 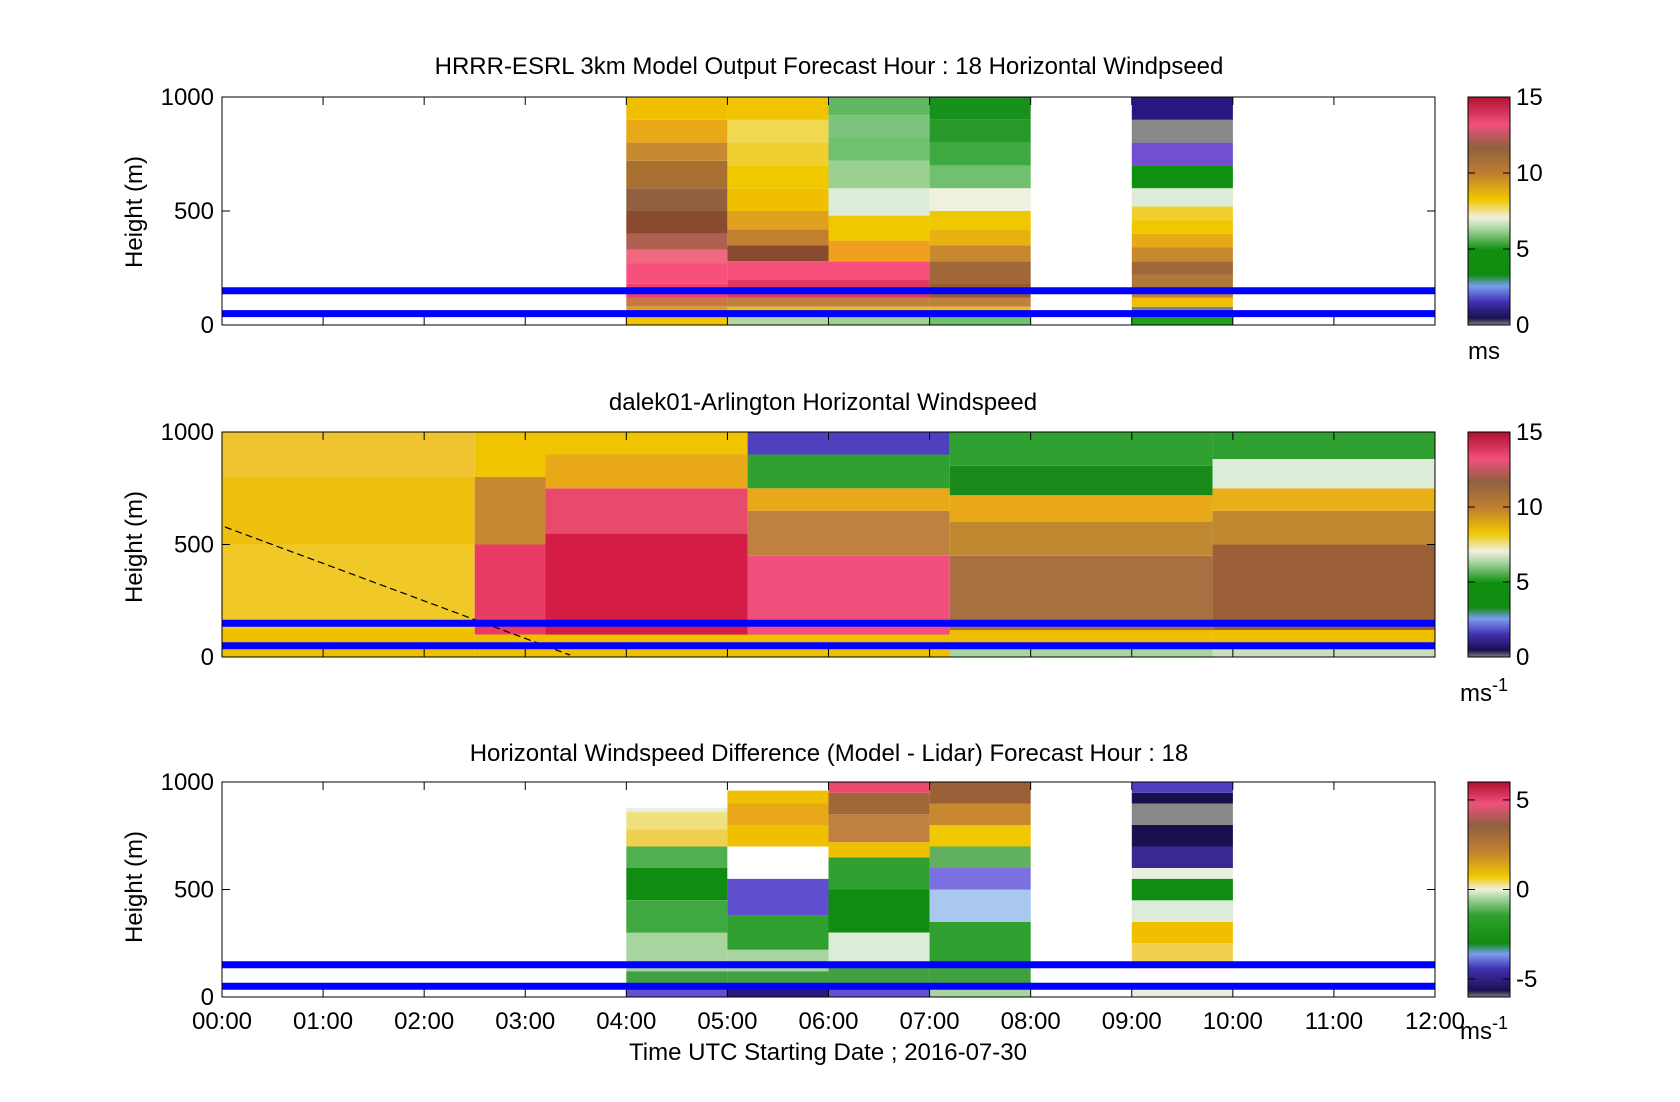 I want to click on panel-1-ylabel: Height (m), so click(x=134, y=212).